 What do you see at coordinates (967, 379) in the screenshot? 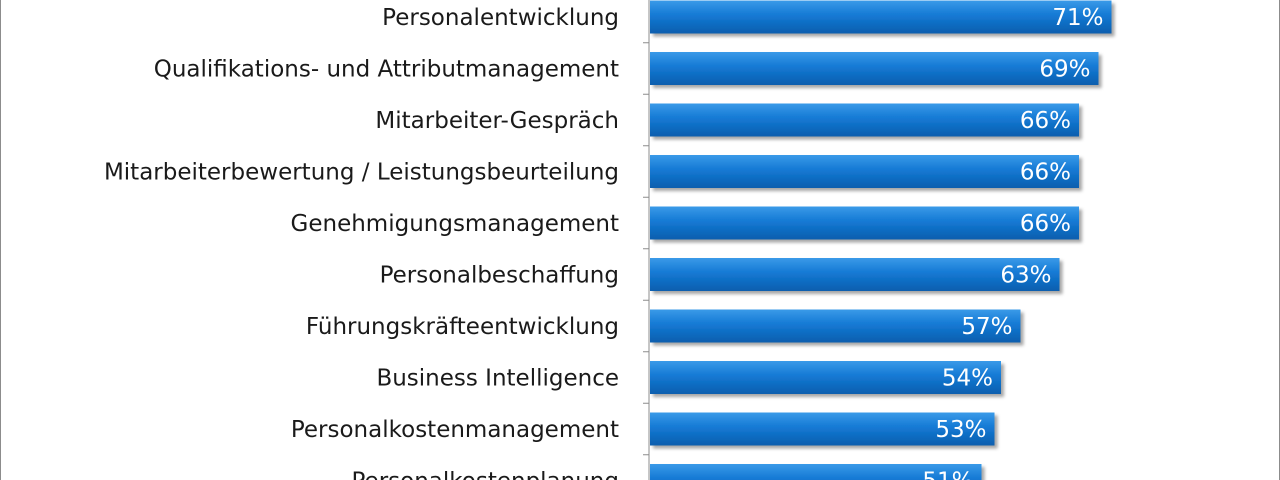
I see `data-label: 54%` at bounding box center [967, 379].